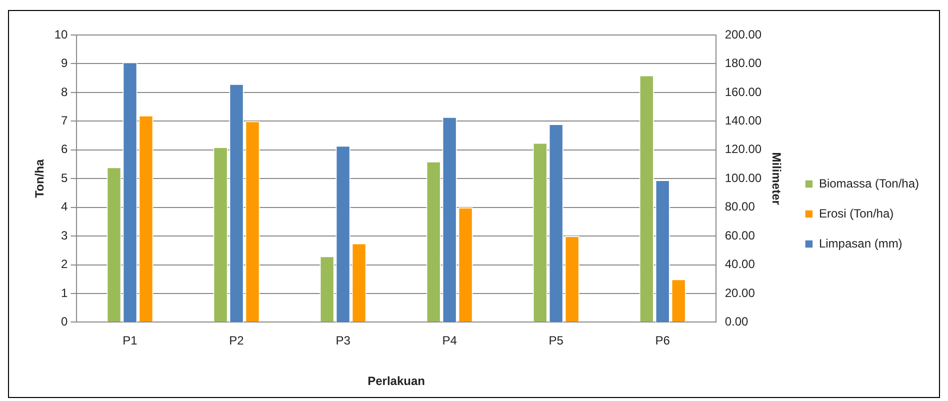  Describe the element at coordinates (130, 341) in the screenshot. I see `x-tick-label: P1` at that location.